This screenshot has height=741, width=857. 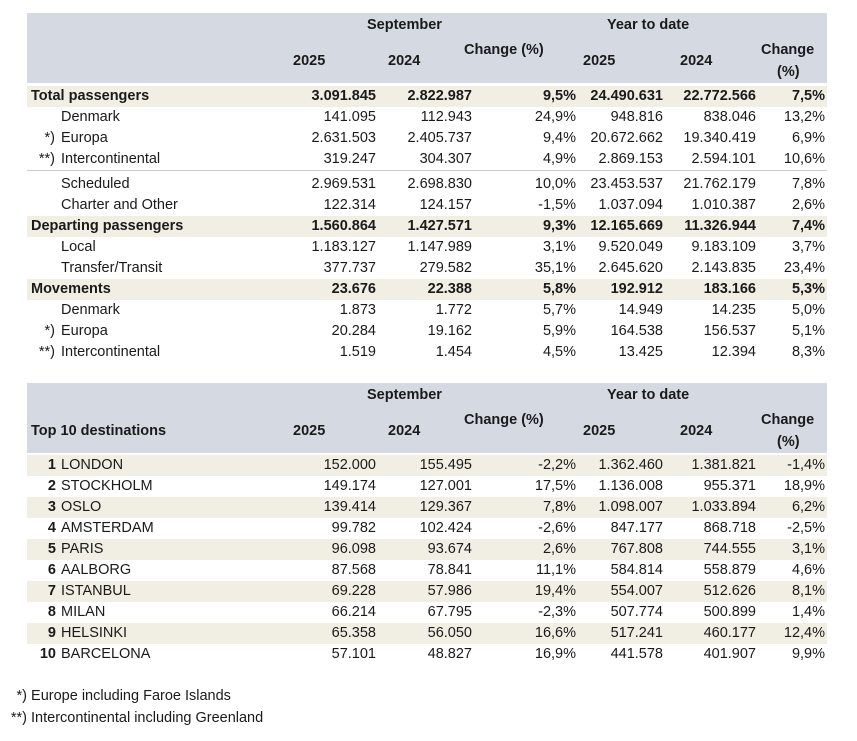 I want to click on header-change: Change (%), so click(x=504, y=420).